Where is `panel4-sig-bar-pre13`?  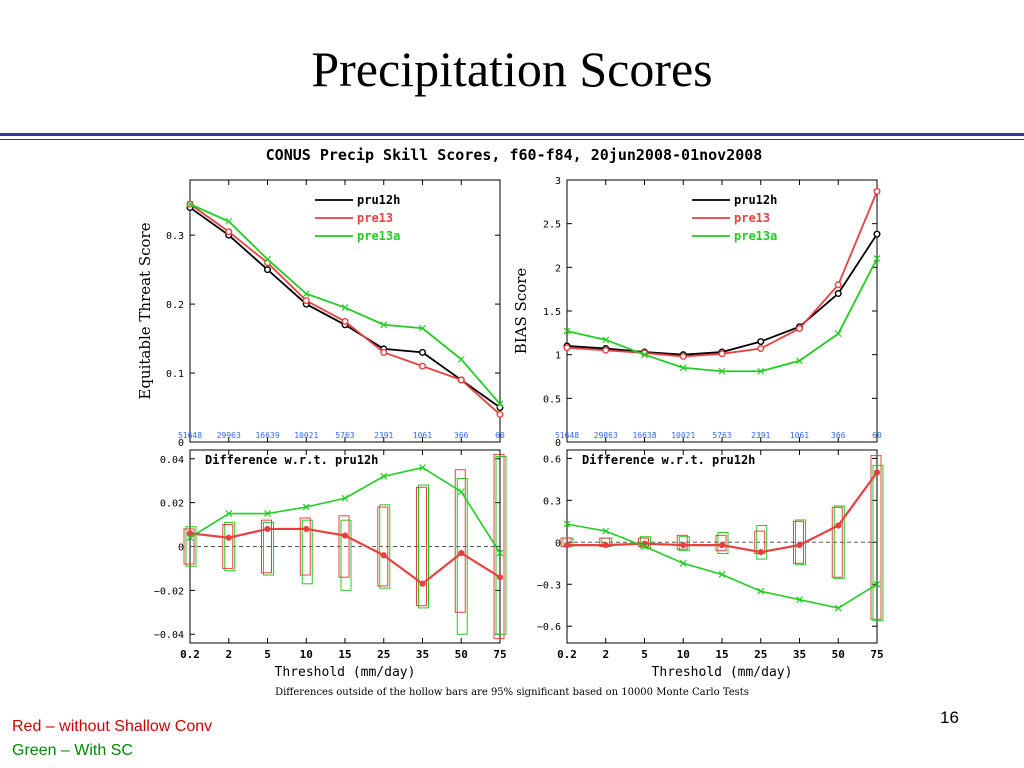
panel4-sig-bar-pre13 is located at coordinates (682, 542).